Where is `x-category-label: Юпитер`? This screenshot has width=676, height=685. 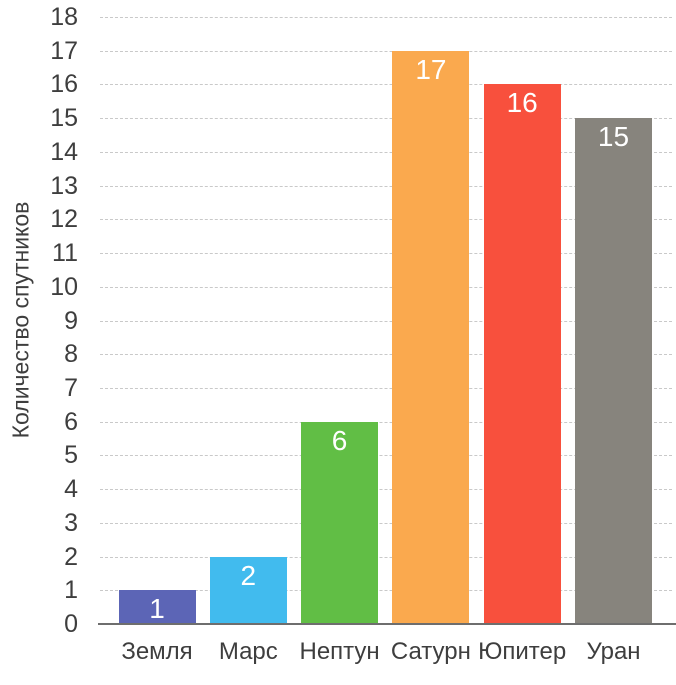
x-category-label: Юпитер is located at coordinates (522, 651).